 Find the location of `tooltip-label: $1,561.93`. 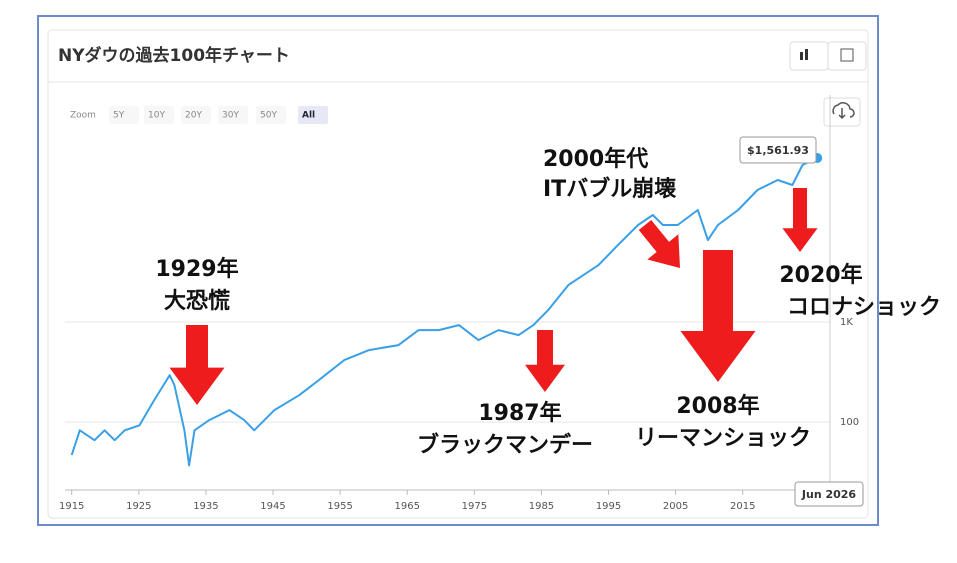

tooltip-label: $1,561.93 is located at coordinates (778, 150).